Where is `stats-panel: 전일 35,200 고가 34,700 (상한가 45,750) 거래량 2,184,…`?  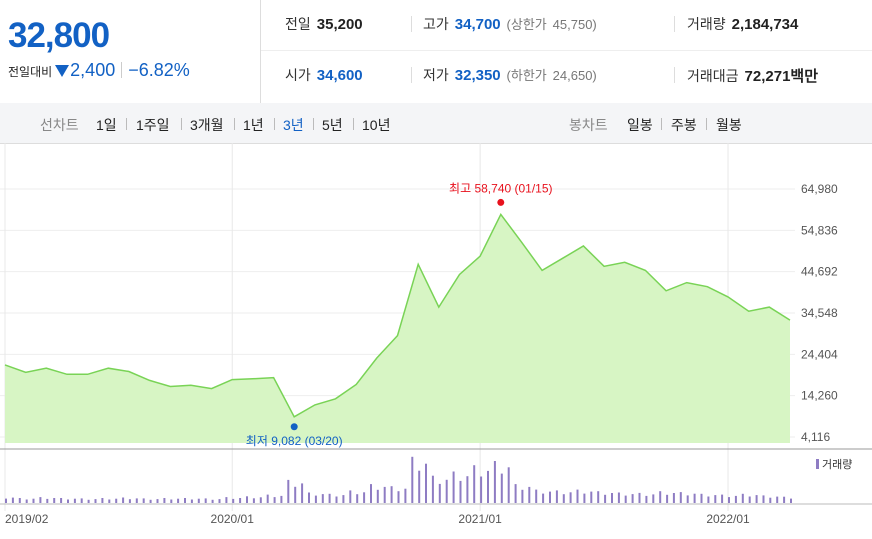
stats-panel: 전일 35,200 고가 34,700 (상한가 45,750) 거래량 2,184,… is located at coordinates (566, 51).